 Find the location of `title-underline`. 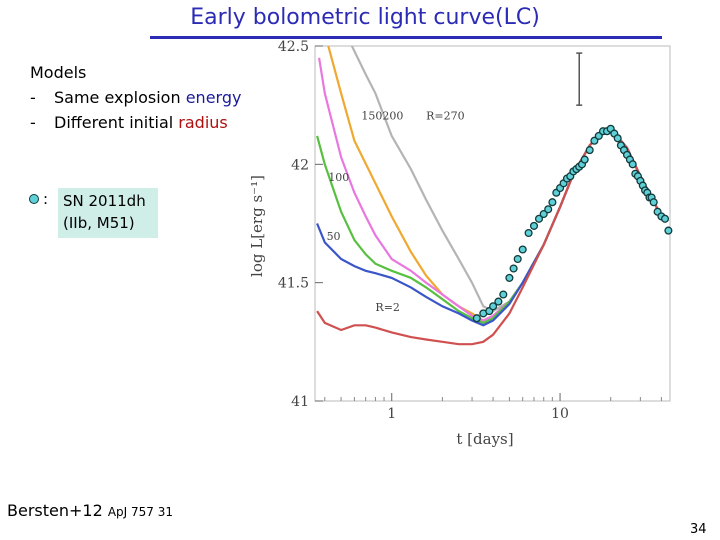

title-underline is located at coordinates (406, 37).